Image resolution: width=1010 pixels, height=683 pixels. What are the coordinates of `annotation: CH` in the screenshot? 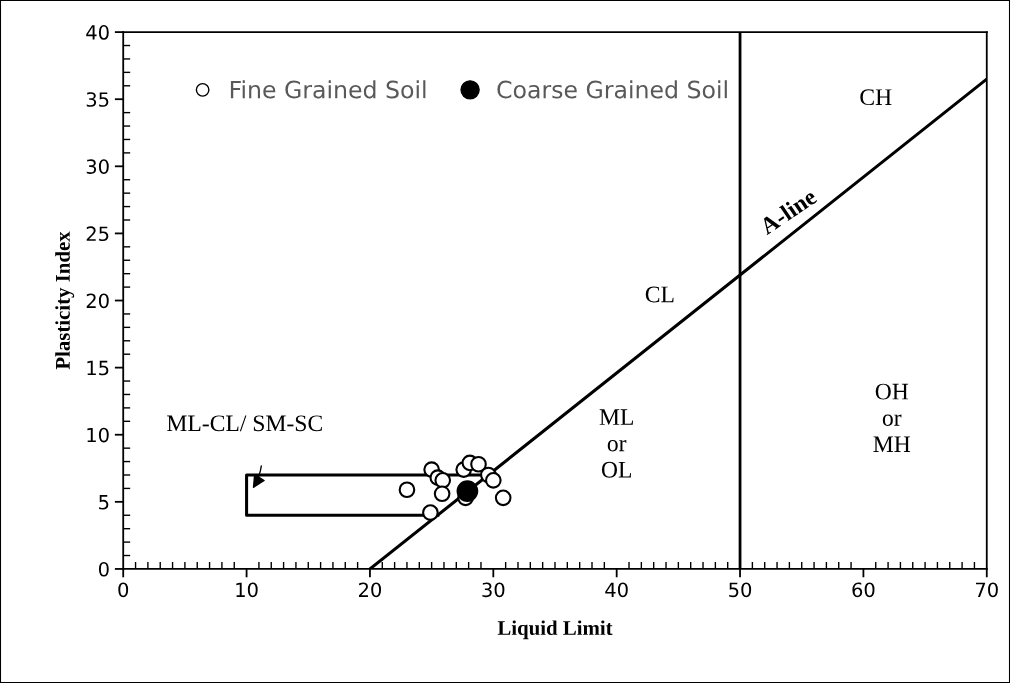 It's located at (876, 97).